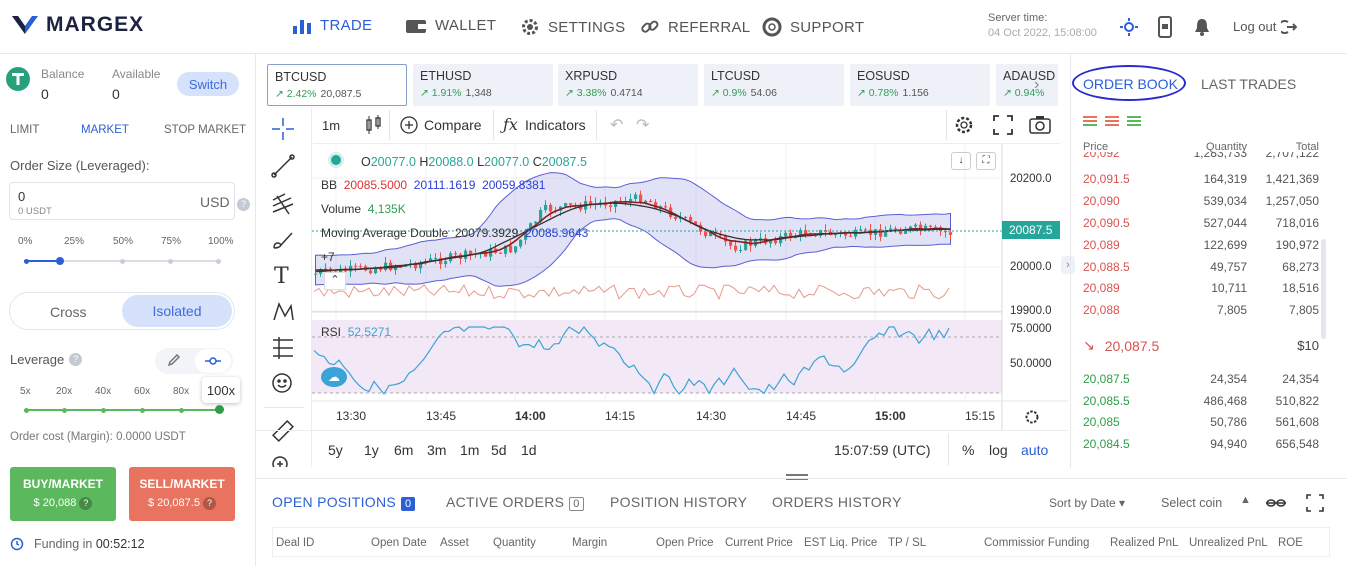 This screenshot has height=566, width=1347. What do you see at coordinates (759, 543) in the screenshot?
I see `column-header: Current Price` at bounding box center [759, 543].